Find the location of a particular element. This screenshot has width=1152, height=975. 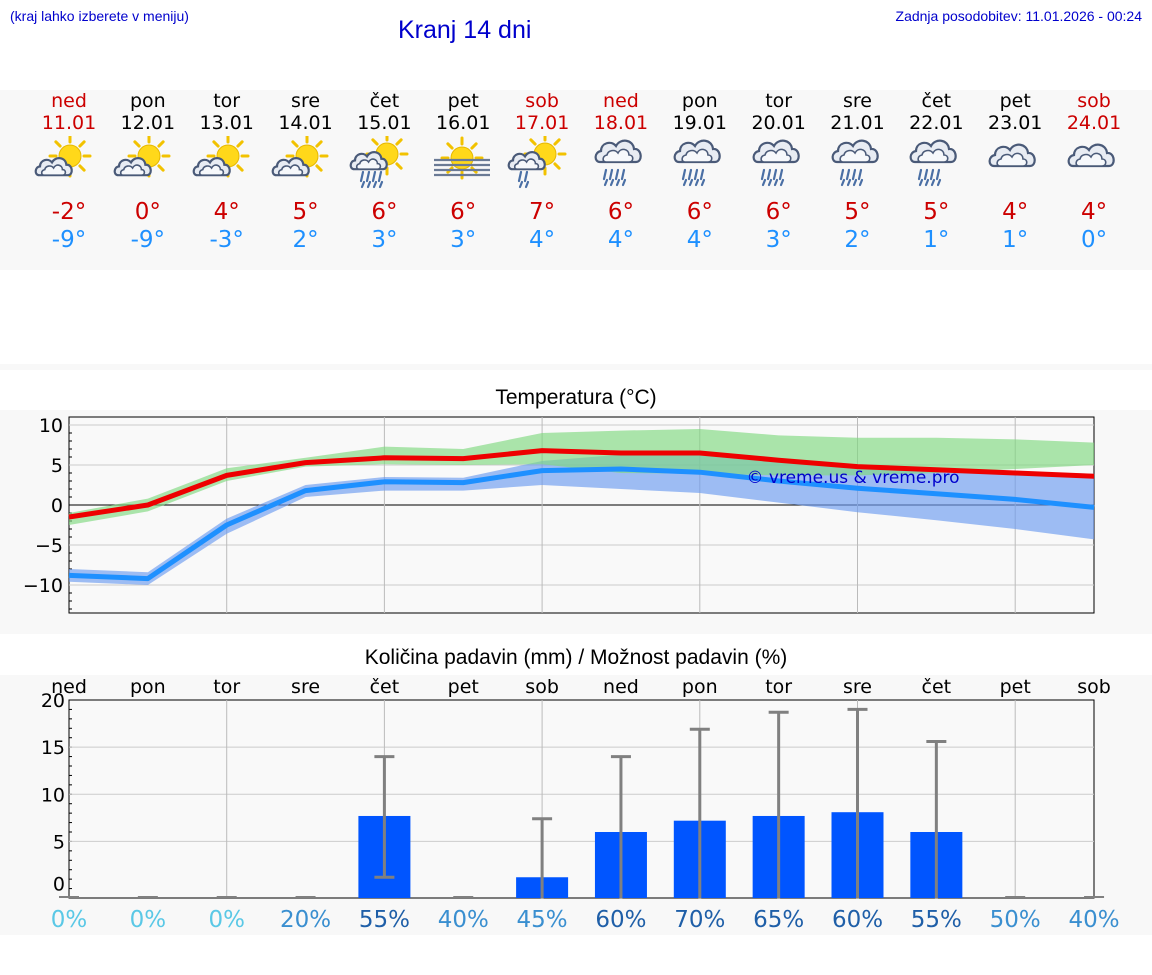

temp-min: 4° is located at coordinates (620, 240).